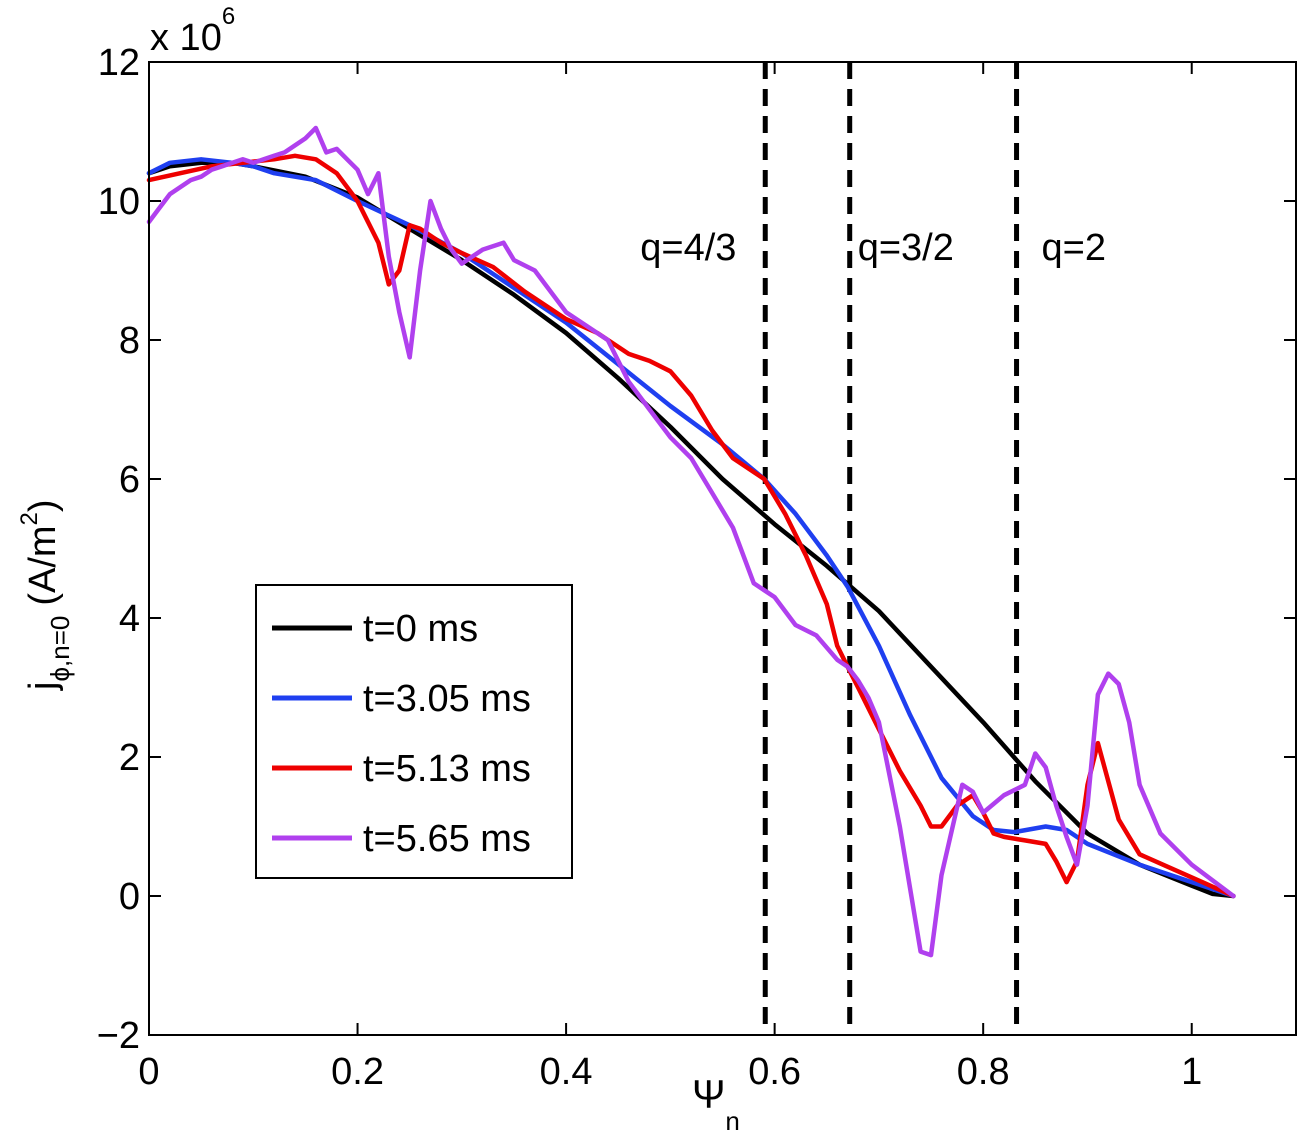 The image size is (1299, 1137). What do you see at coordinates (228, 16) in the screenshot?
I see `y-multiplier-exponent: 6` at bounding box center [228, 16].